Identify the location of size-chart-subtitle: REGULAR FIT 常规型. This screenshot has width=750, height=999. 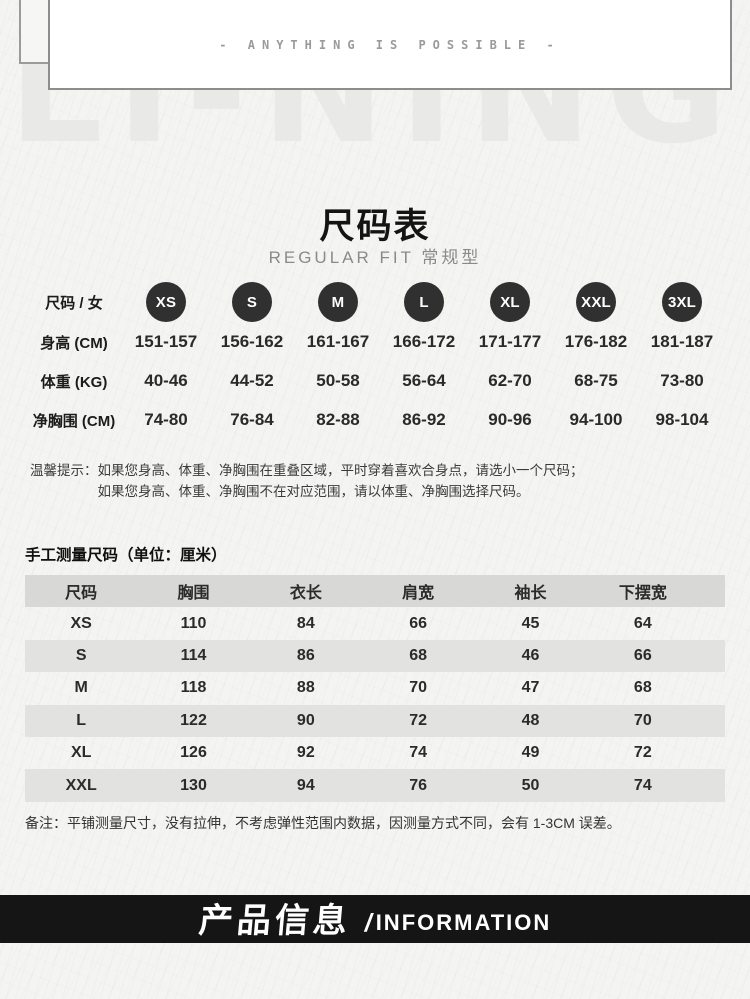
(375, 257).